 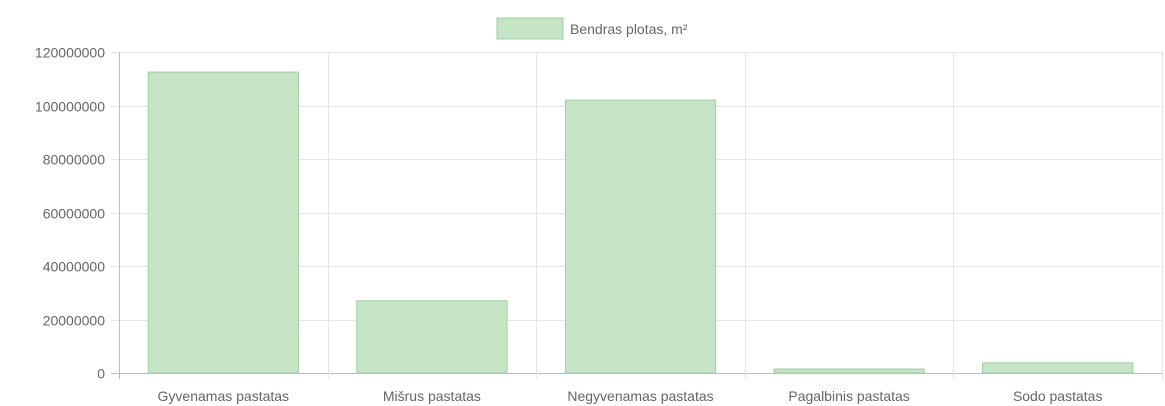 What do you see at coordinates (849, 371) in the screenshot?
I see `bar-pagalbinis-pastatas` at bounding box center [849, 371].